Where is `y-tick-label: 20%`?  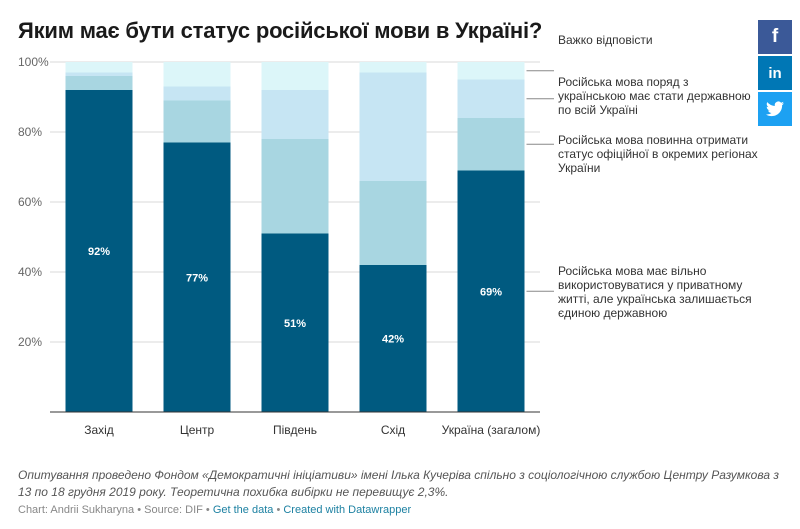 y-tick-label: 20% is located at coordinates (30, 342).